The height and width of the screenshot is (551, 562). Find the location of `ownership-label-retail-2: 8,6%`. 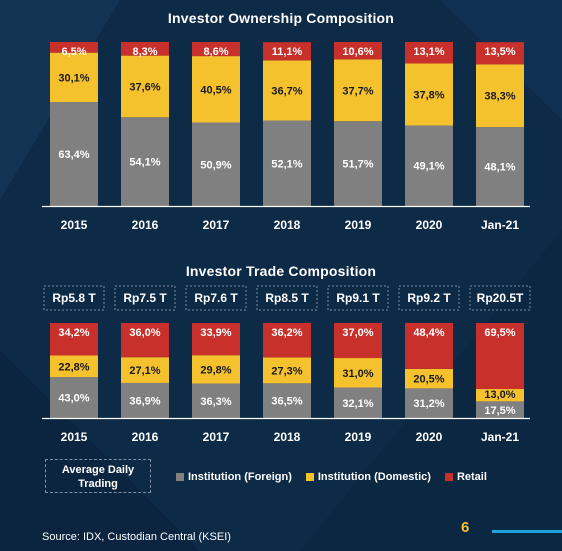

ownership-label-retail-2: 8,6% is located at coordinates (215, 52).